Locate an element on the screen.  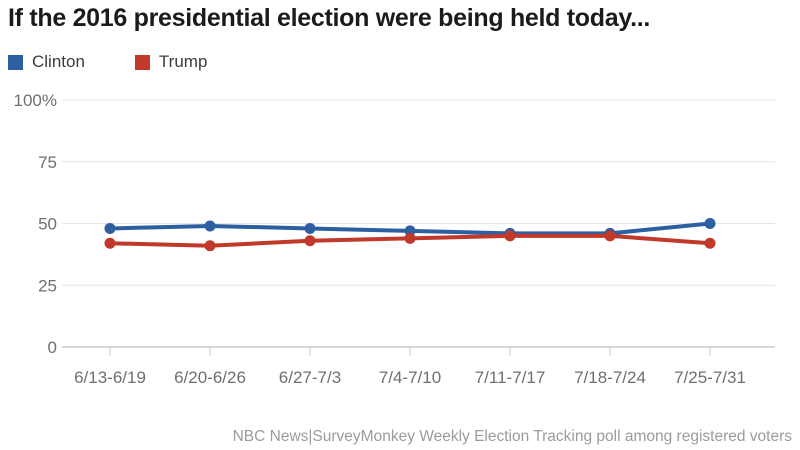
legend-item-clinton: Clinton is located at coordinates (46, 62).